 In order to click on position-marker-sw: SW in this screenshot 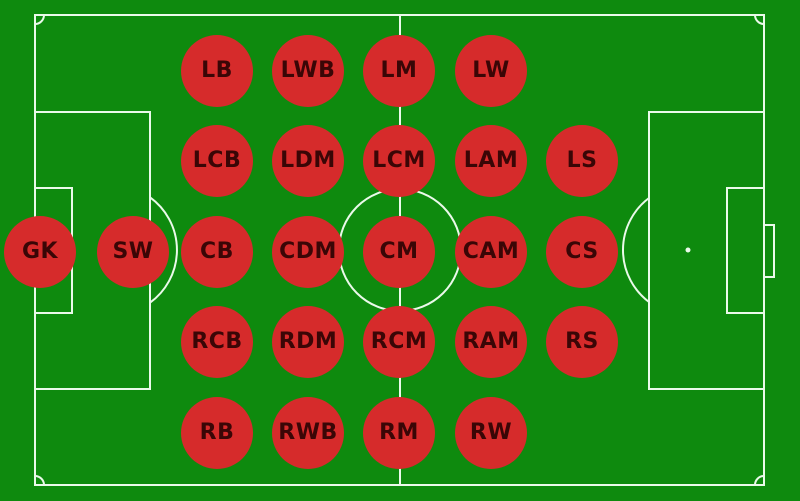, I will do `click(133, 252)`.